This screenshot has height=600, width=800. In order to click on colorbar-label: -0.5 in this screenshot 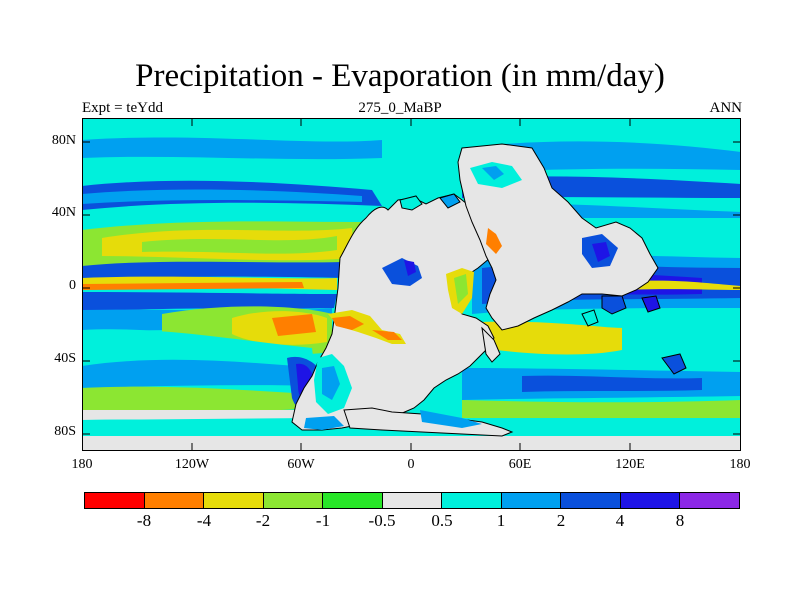, I will do `click(382, 520)`.